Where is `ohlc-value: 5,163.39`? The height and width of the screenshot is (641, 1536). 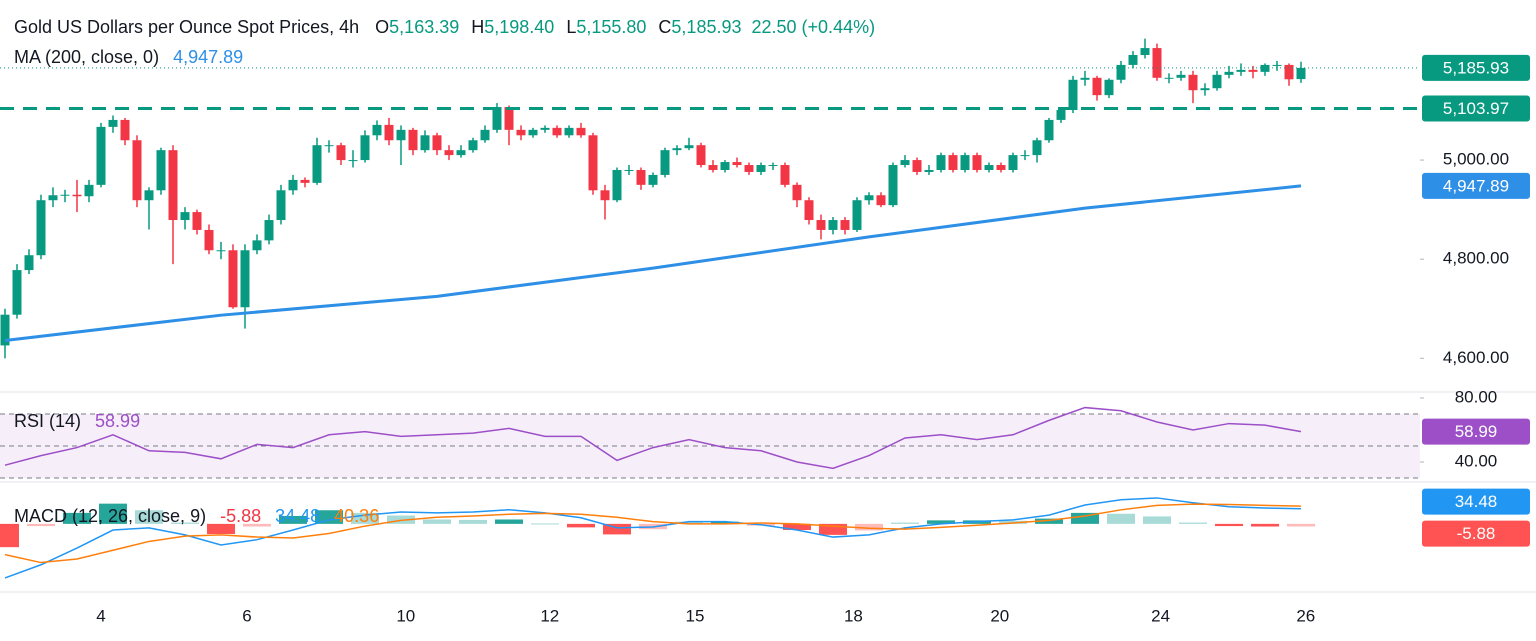 ohlc-value: 5,163.39 is located at coordinates (424, 27).